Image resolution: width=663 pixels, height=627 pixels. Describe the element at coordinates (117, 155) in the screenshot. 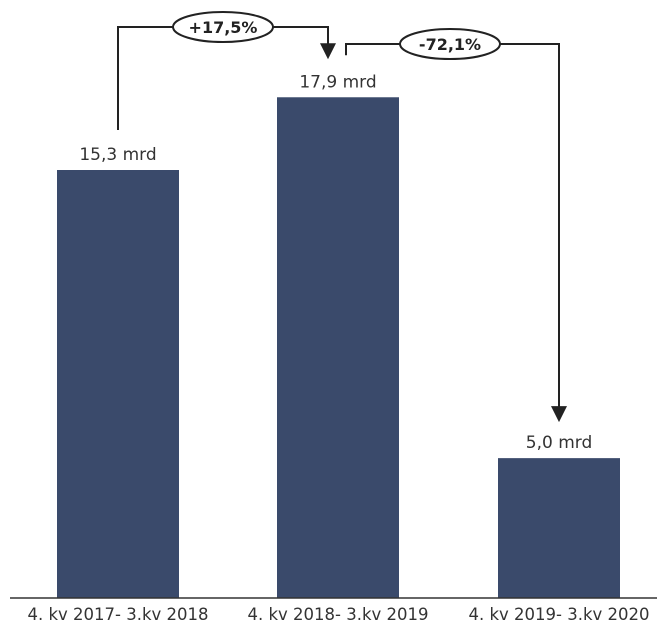

I see `value-label-1: 15,3 mrd` at that location.